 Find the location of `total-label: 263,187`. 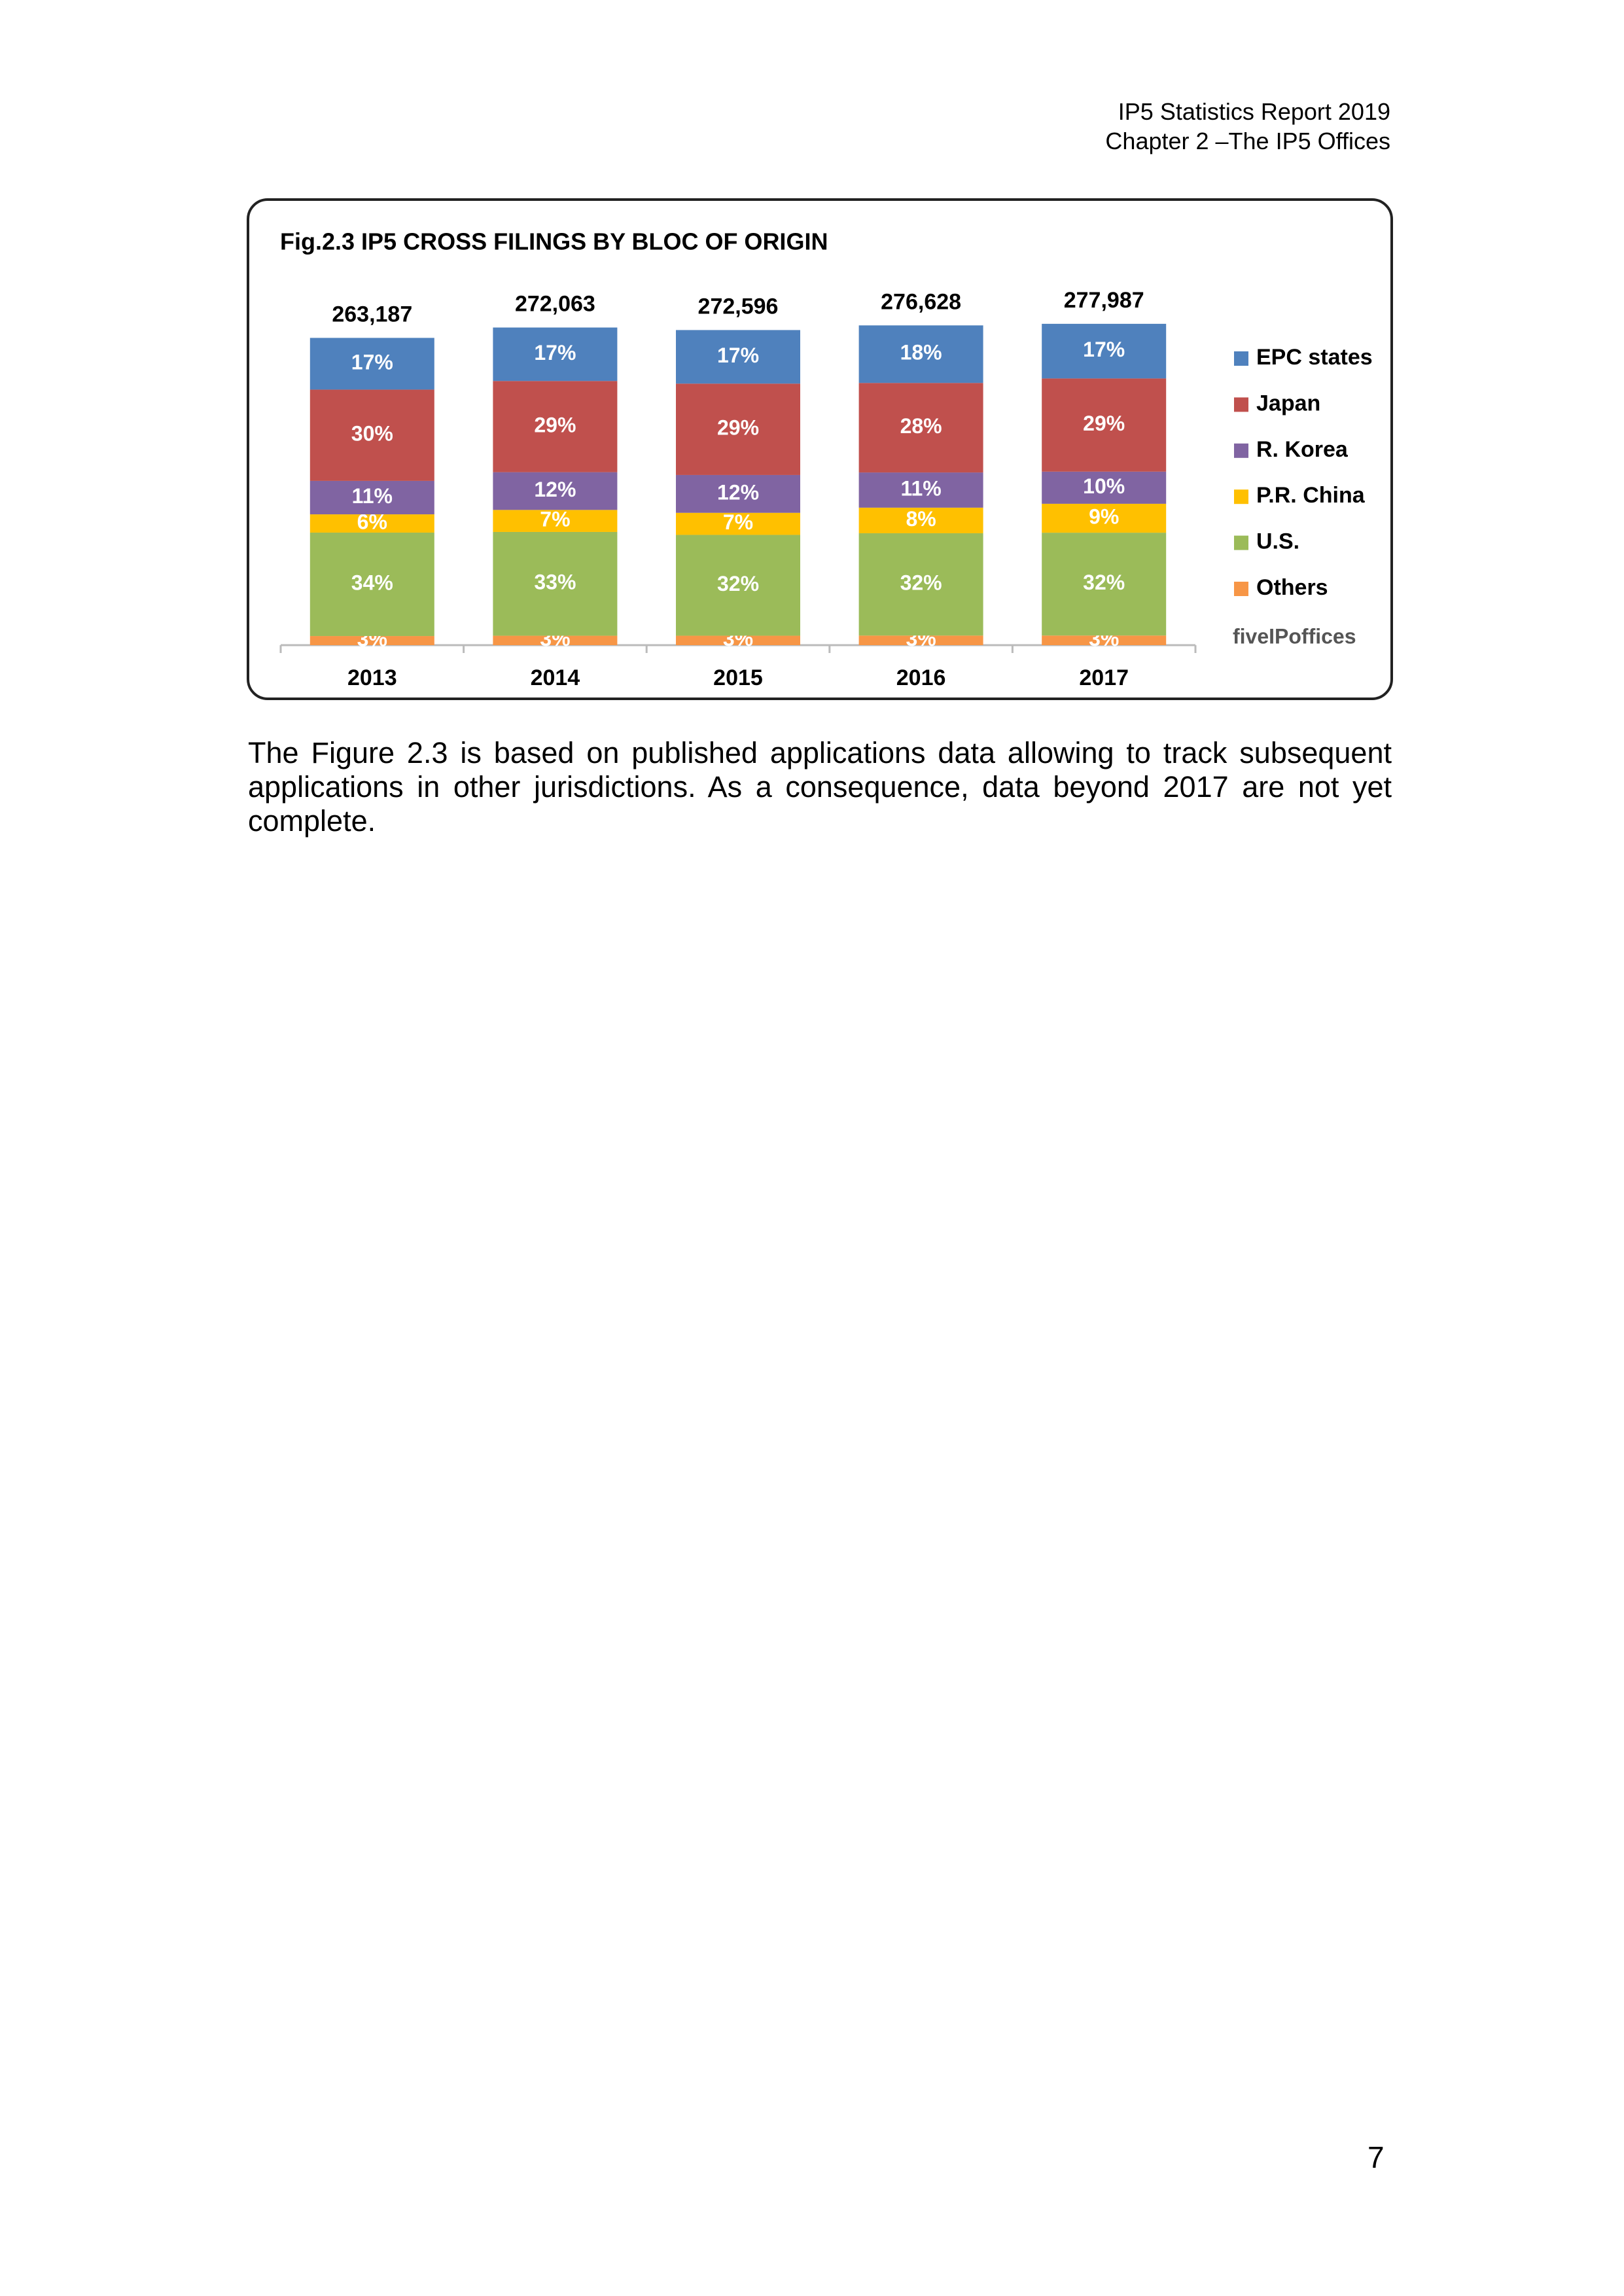

total-label: 263,187 is located at coordinates (372, 314).